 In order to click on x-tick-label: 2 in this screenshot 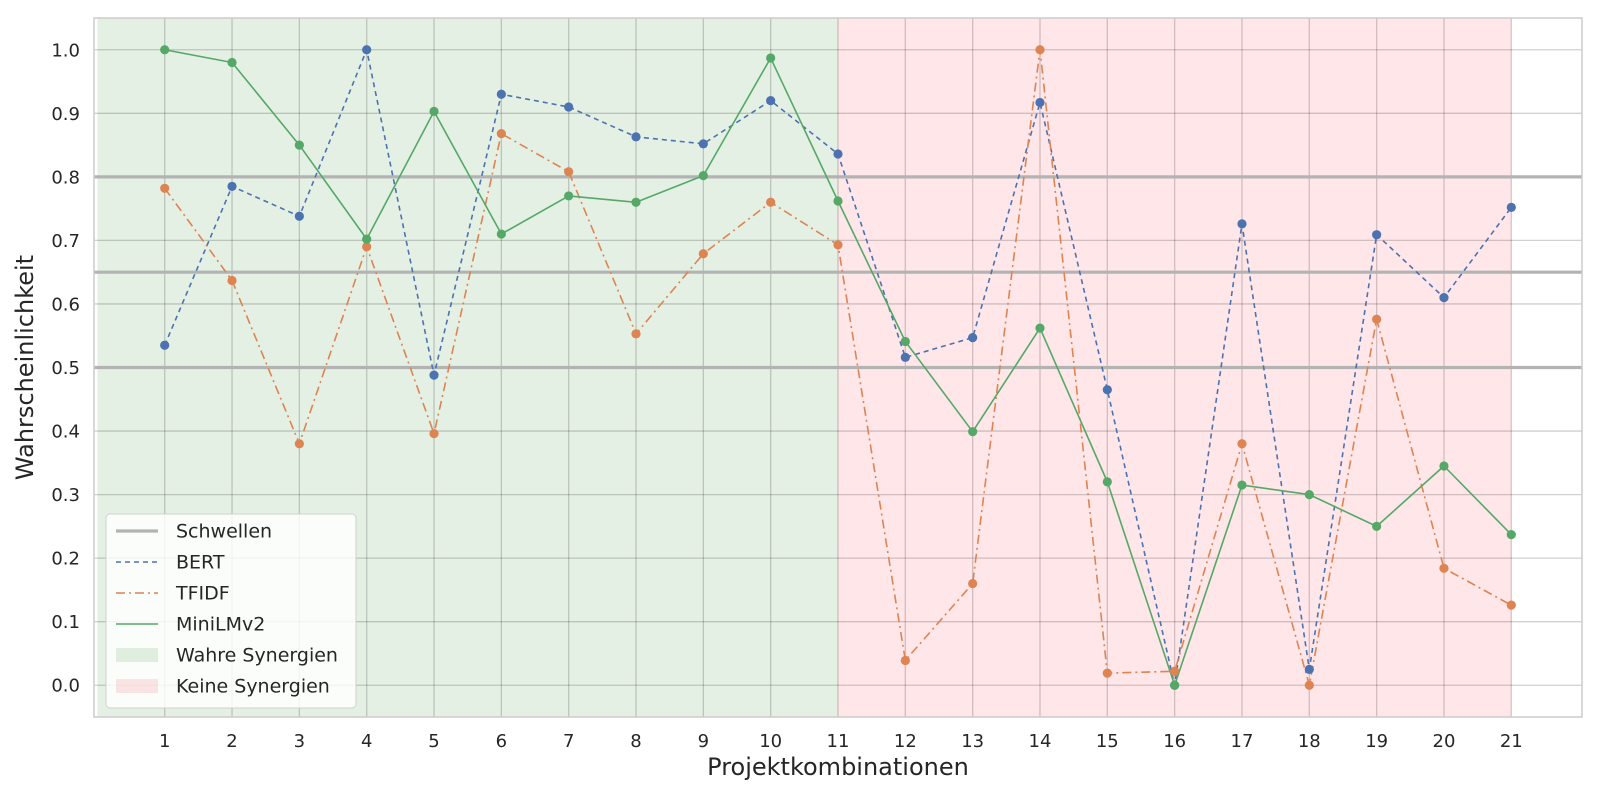, I will do `click(231, 741)`.